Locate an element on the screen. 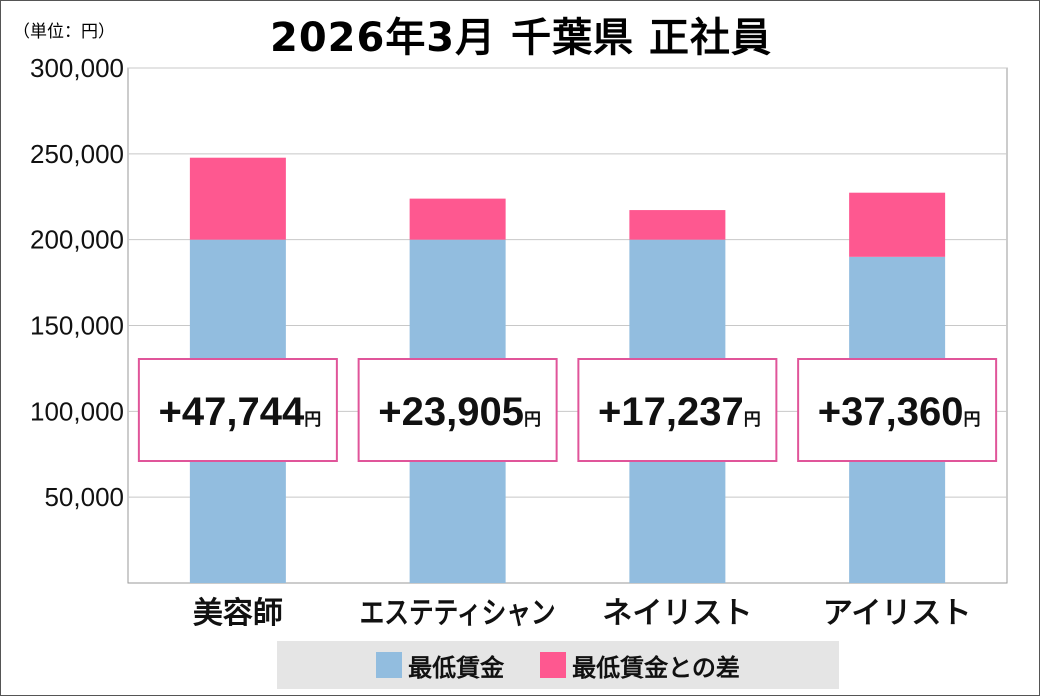 The width and height of the screenshot is (1040, 697). legend: 最低賃金 最低賃金との差 is located at coordinates (558, 665).